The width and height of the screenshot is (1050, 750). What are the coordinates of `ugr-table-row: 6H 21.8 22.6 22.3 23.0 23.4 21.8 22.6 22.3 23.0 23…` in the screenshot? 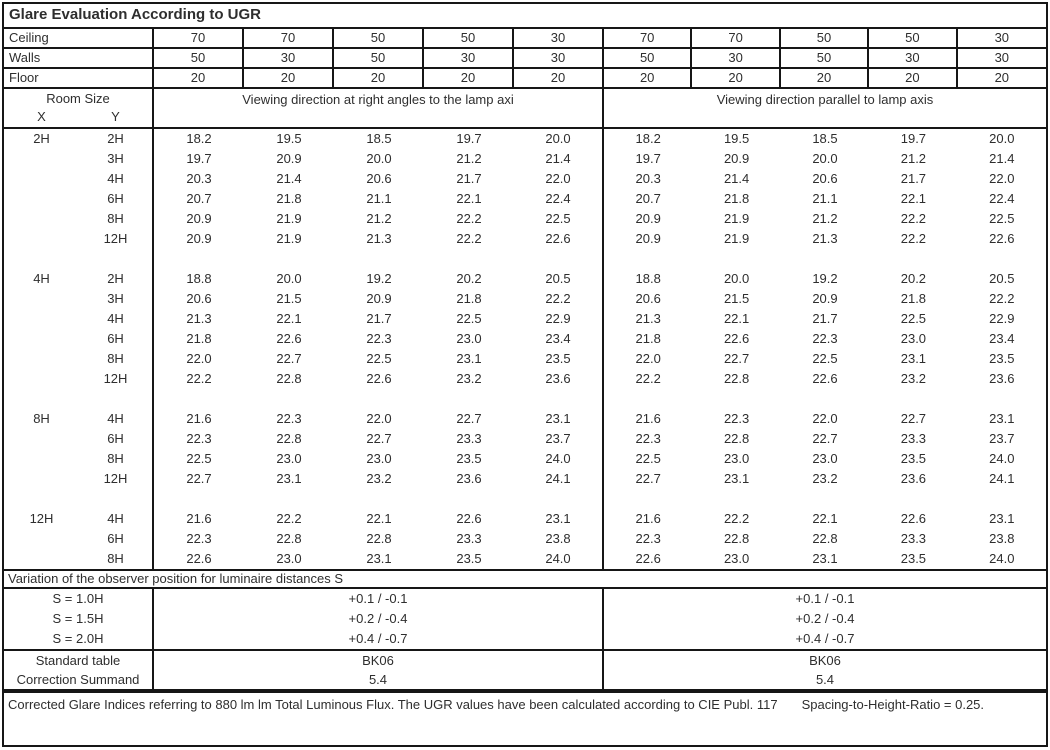 It's located at (525, 339).